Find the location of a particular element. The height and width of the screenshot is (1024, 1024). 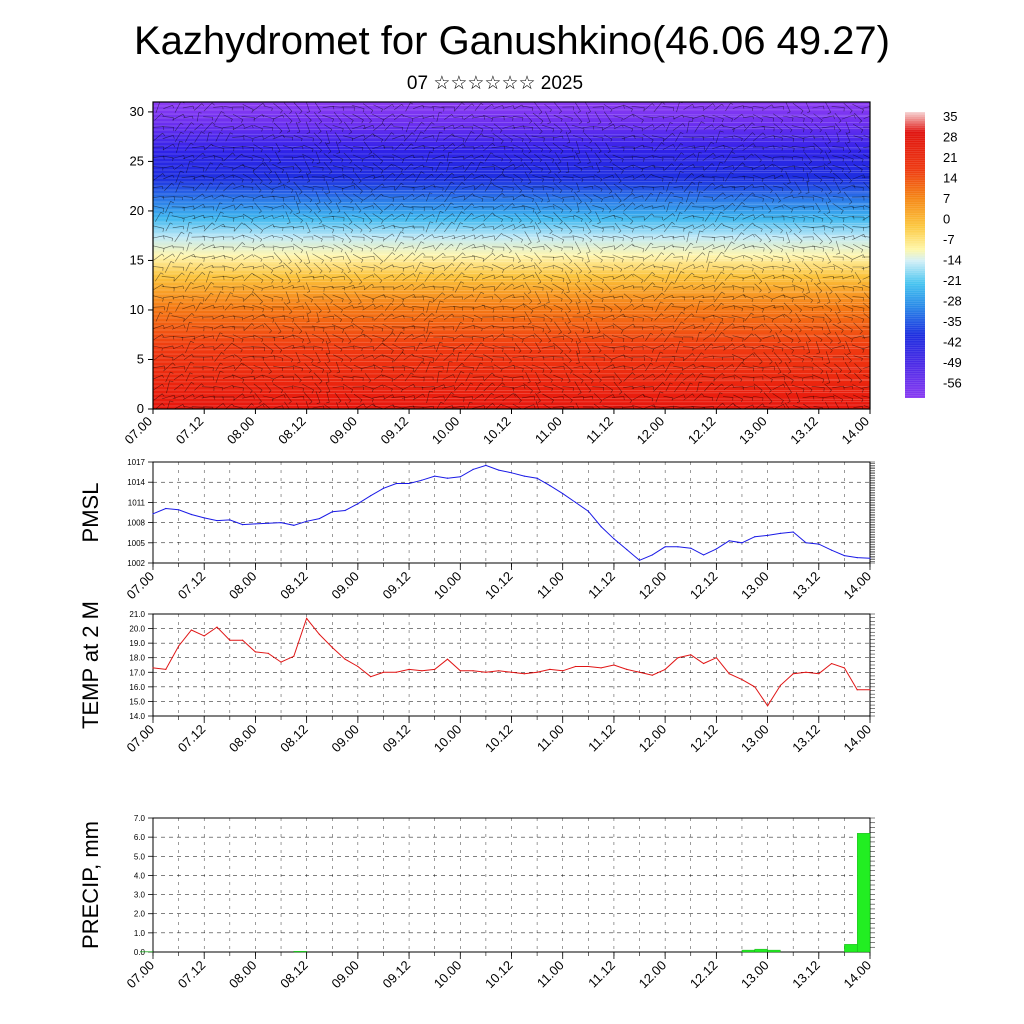

colorbar-bands is located at coordinates (915, 255).